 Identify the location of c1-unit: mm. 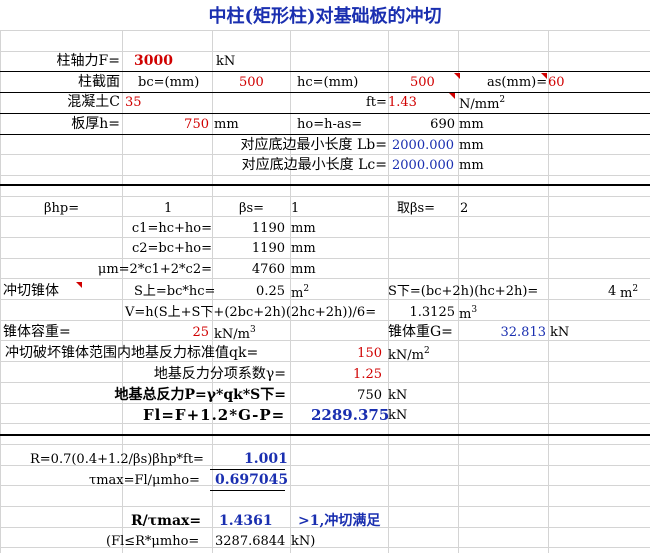
(303, 228).